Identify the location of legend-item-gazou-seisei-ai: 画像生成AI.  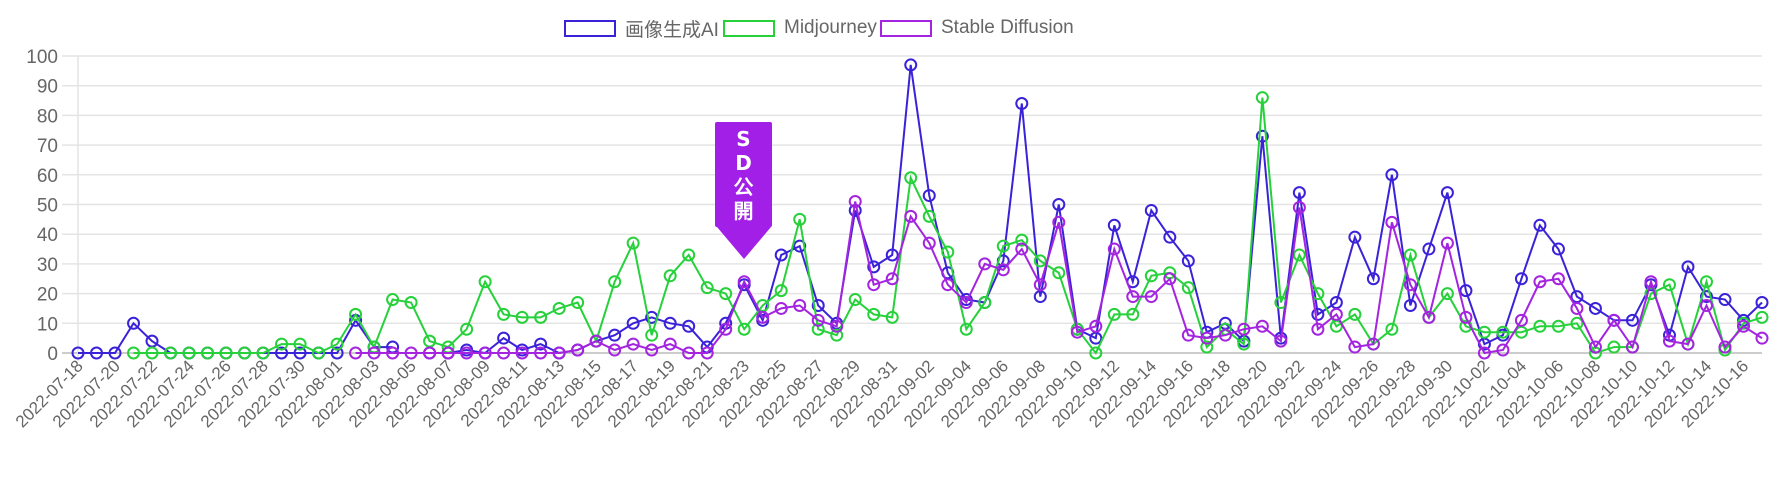
(641, 28).